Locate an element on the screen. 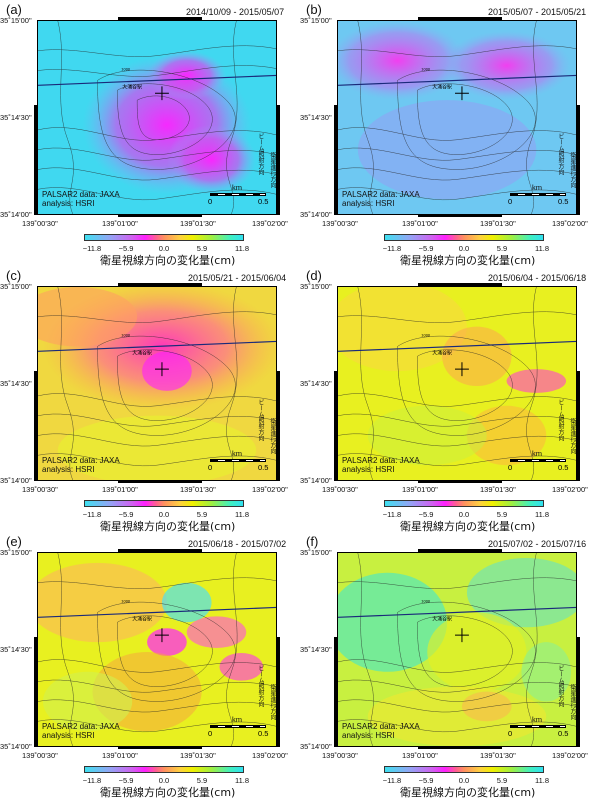 This screenshot has width=600, height=799. orbit-direction-label: 衛星進行方向 is located at coordinates (272, 702).